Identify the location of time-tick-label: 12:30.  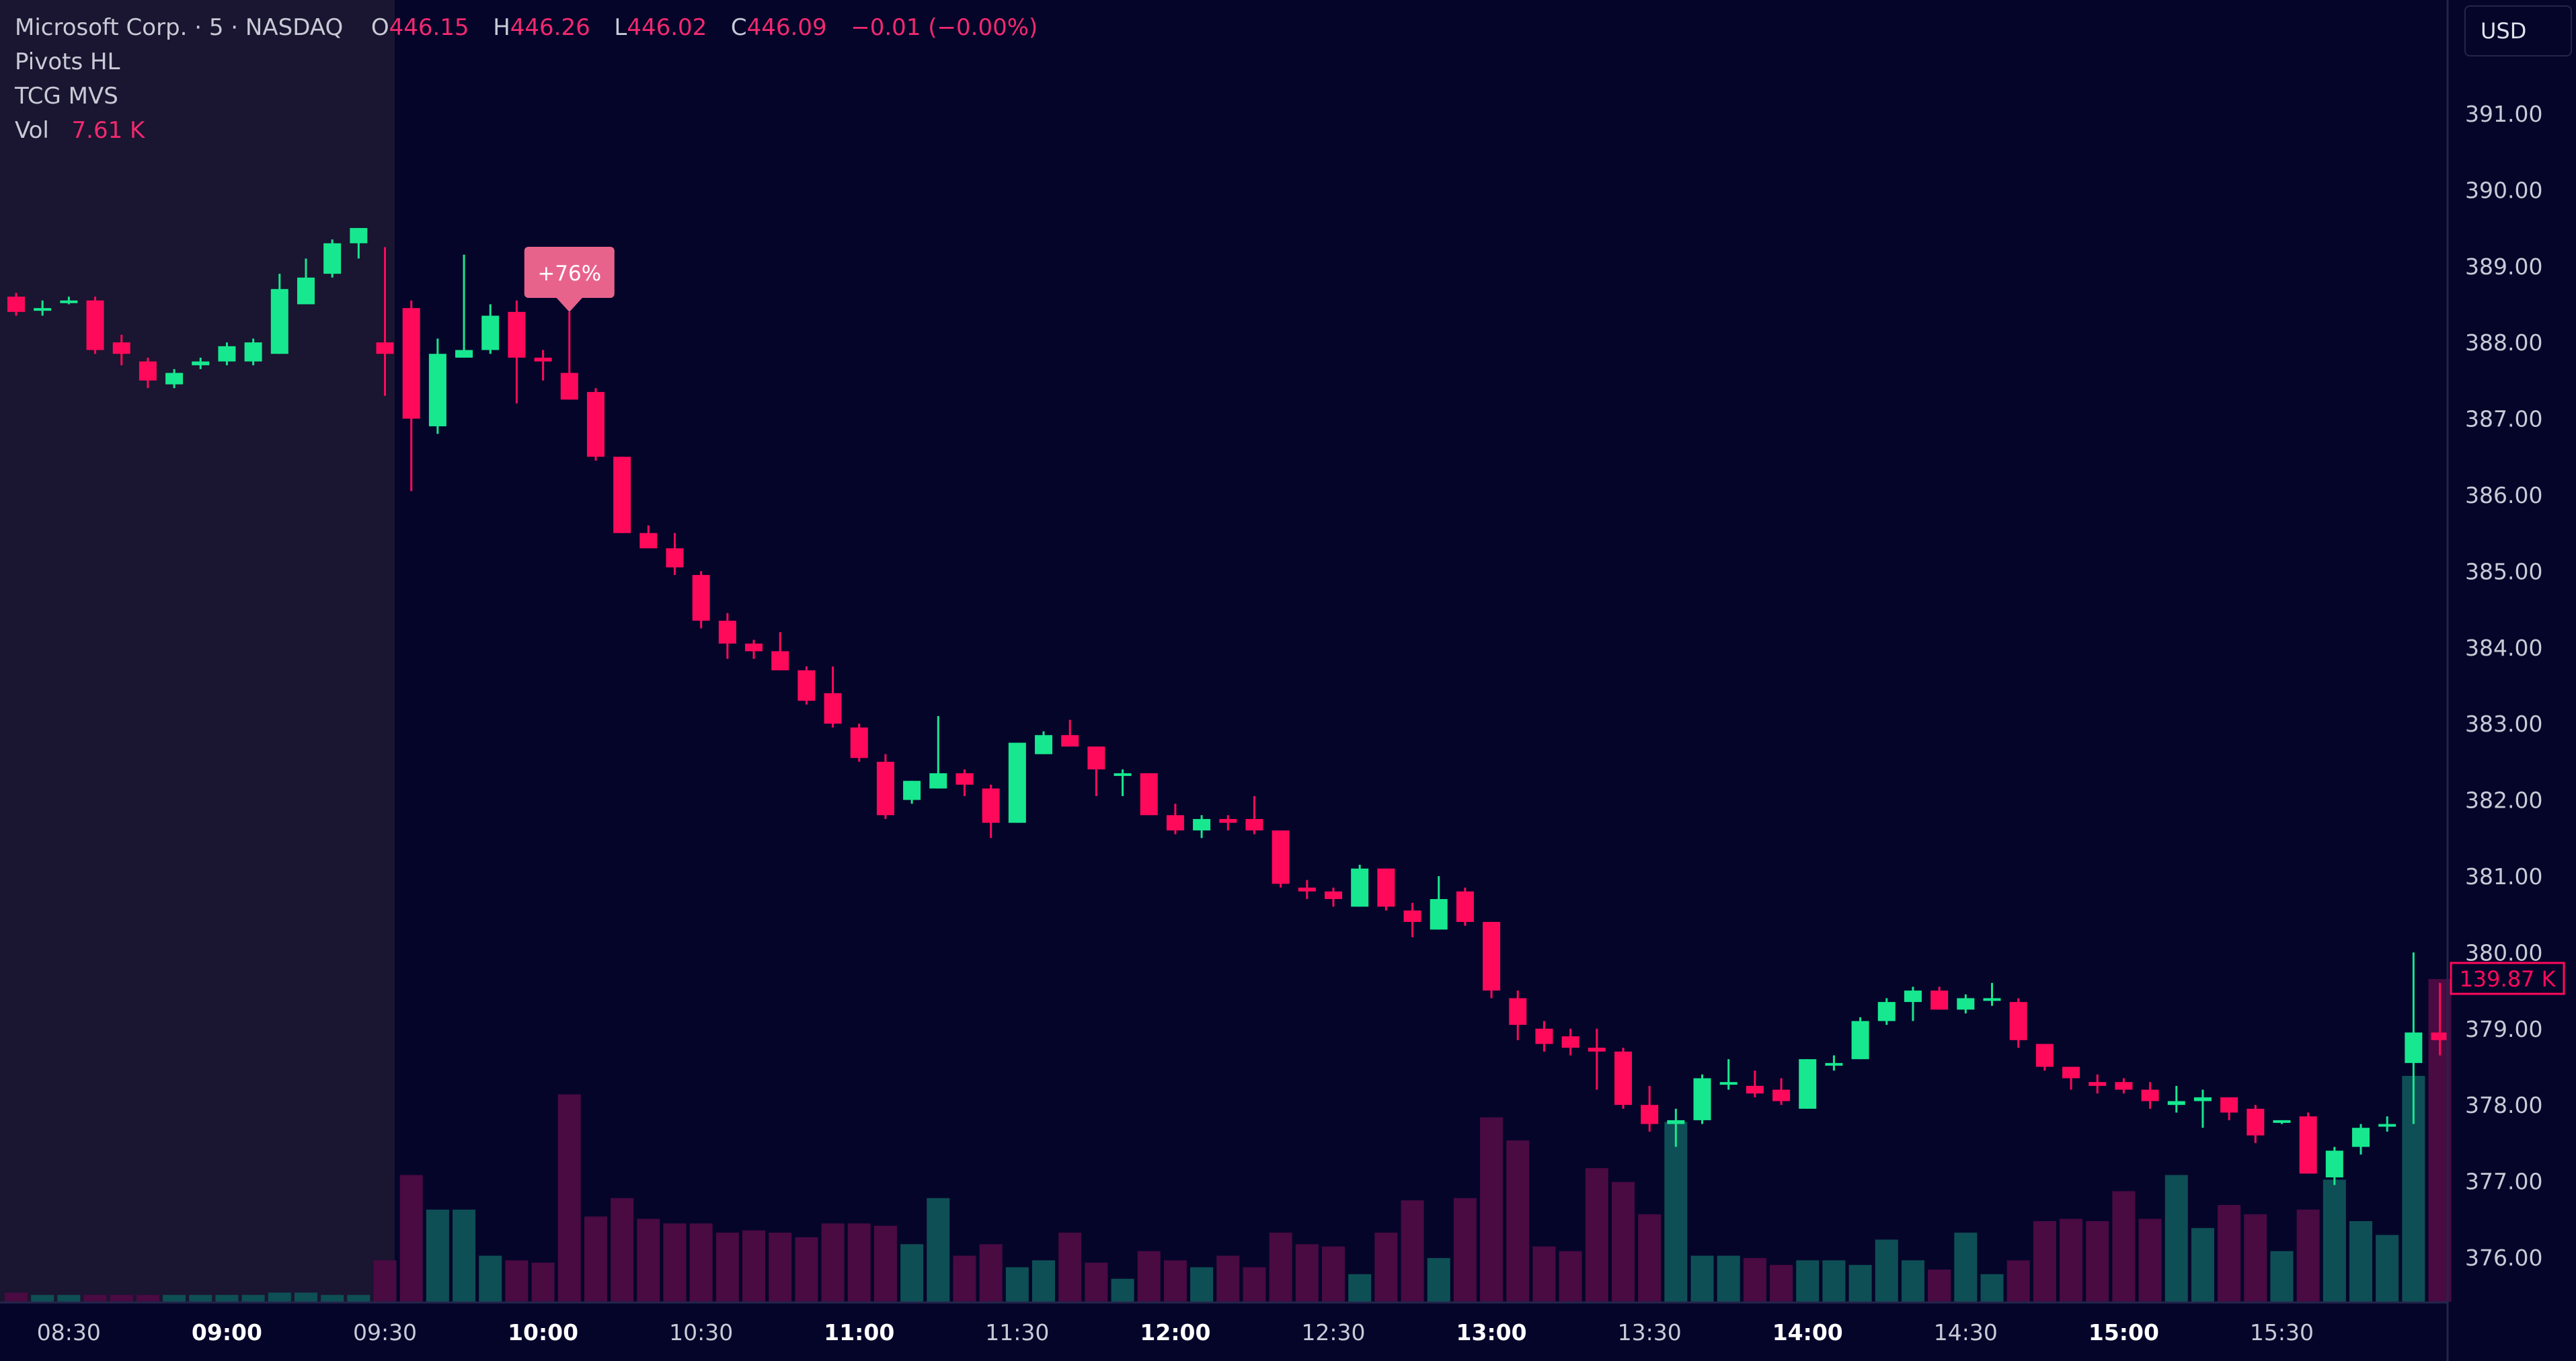
(1333, 1332).